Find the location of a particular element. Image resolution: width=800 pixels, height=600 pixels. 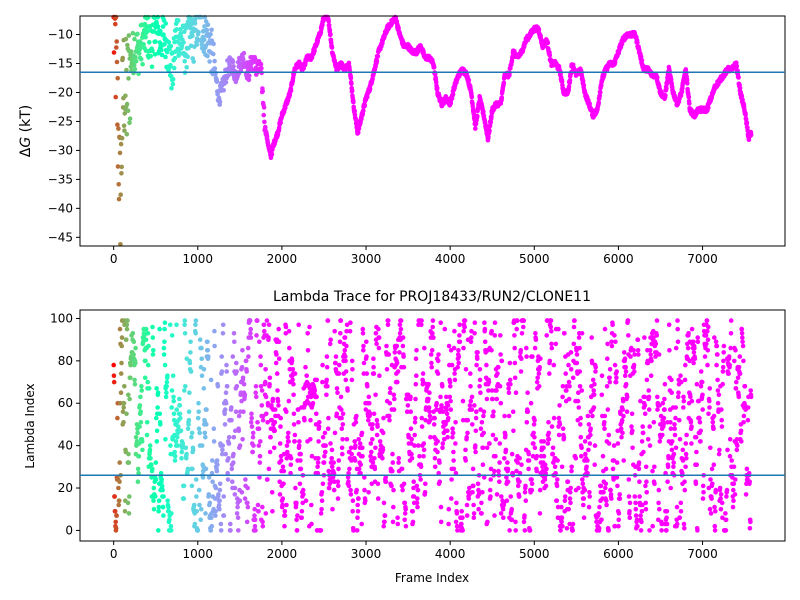

bottom-x-tick-label: 4000 is located at coordinates (450, 554).